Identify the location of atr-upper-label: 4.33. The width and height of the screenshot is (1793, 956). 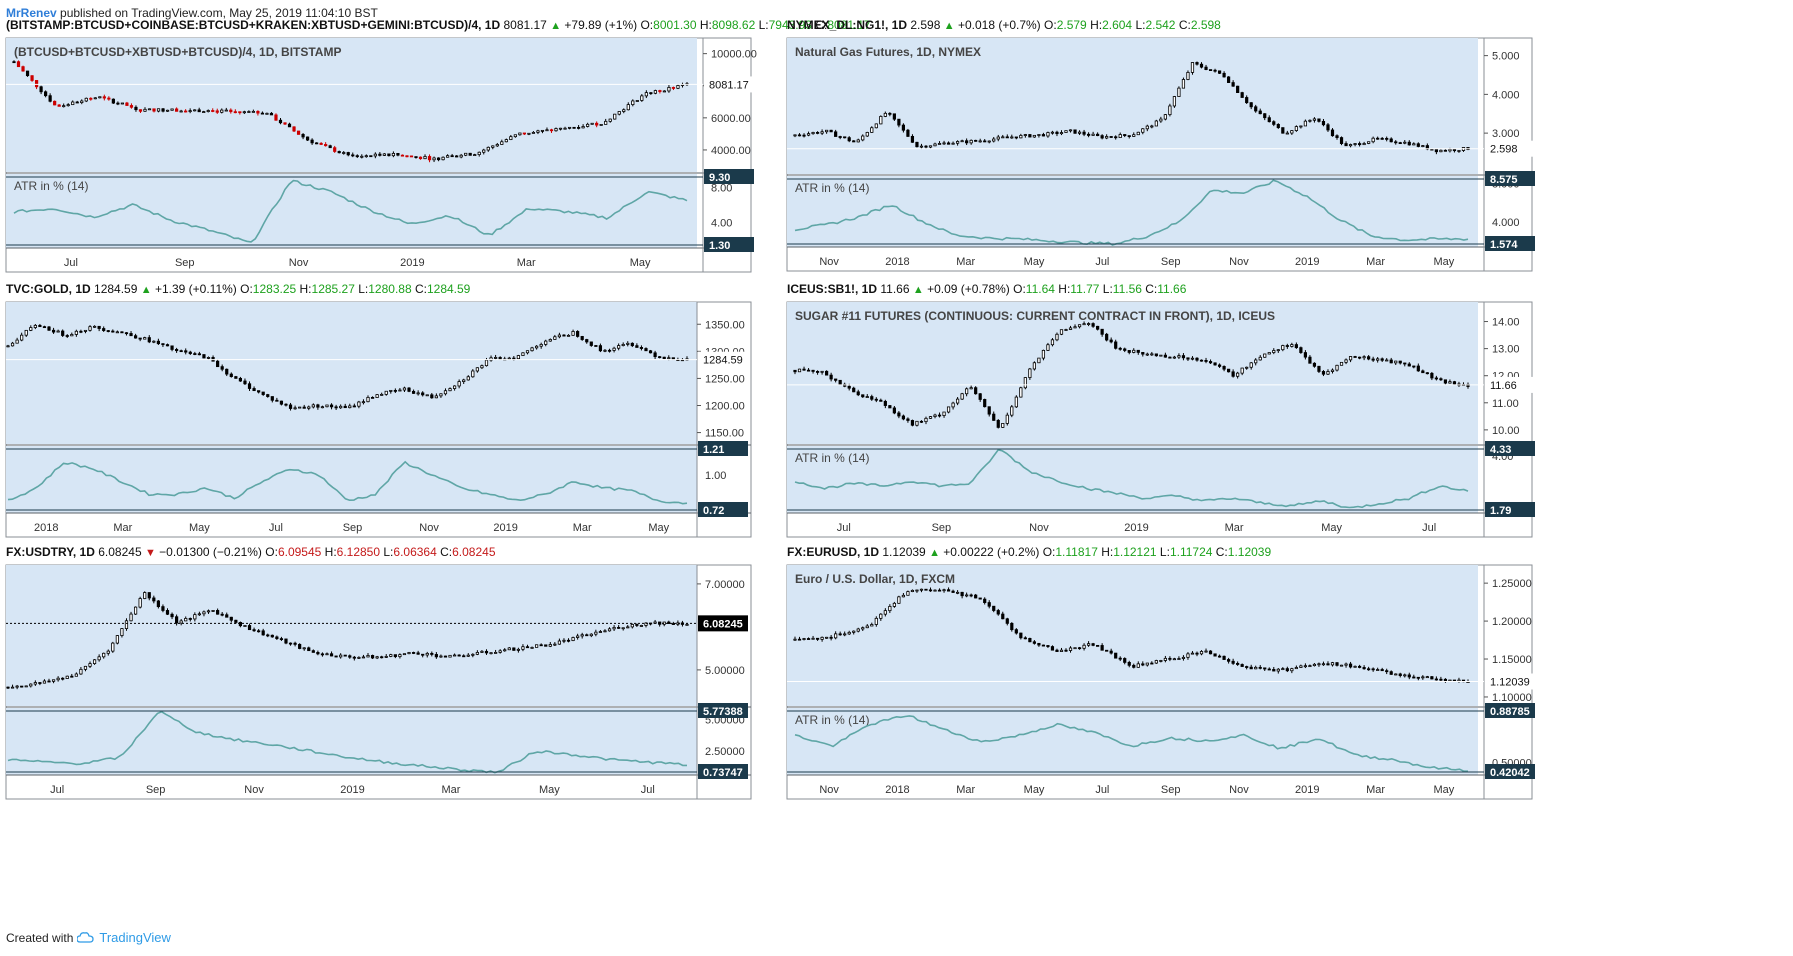
(1500, 450).